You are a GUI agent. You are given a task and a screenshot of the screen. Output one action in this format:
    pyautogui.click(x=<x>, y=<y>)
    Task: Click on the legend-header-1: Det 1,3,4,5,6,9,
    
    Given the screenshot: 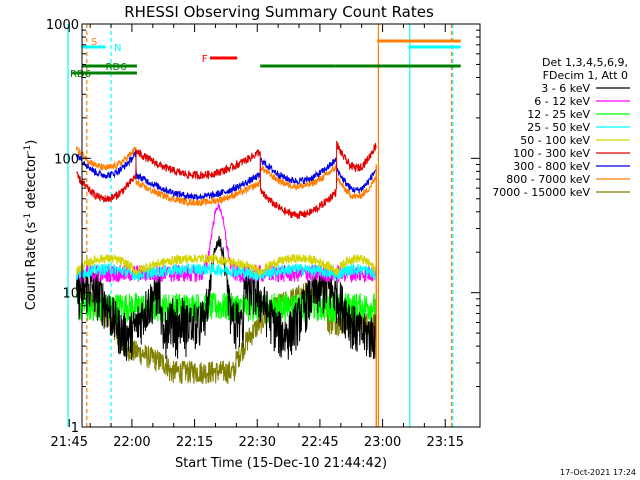 What is the action you would take?
    pyautogui.click(x=585, y=62)
    